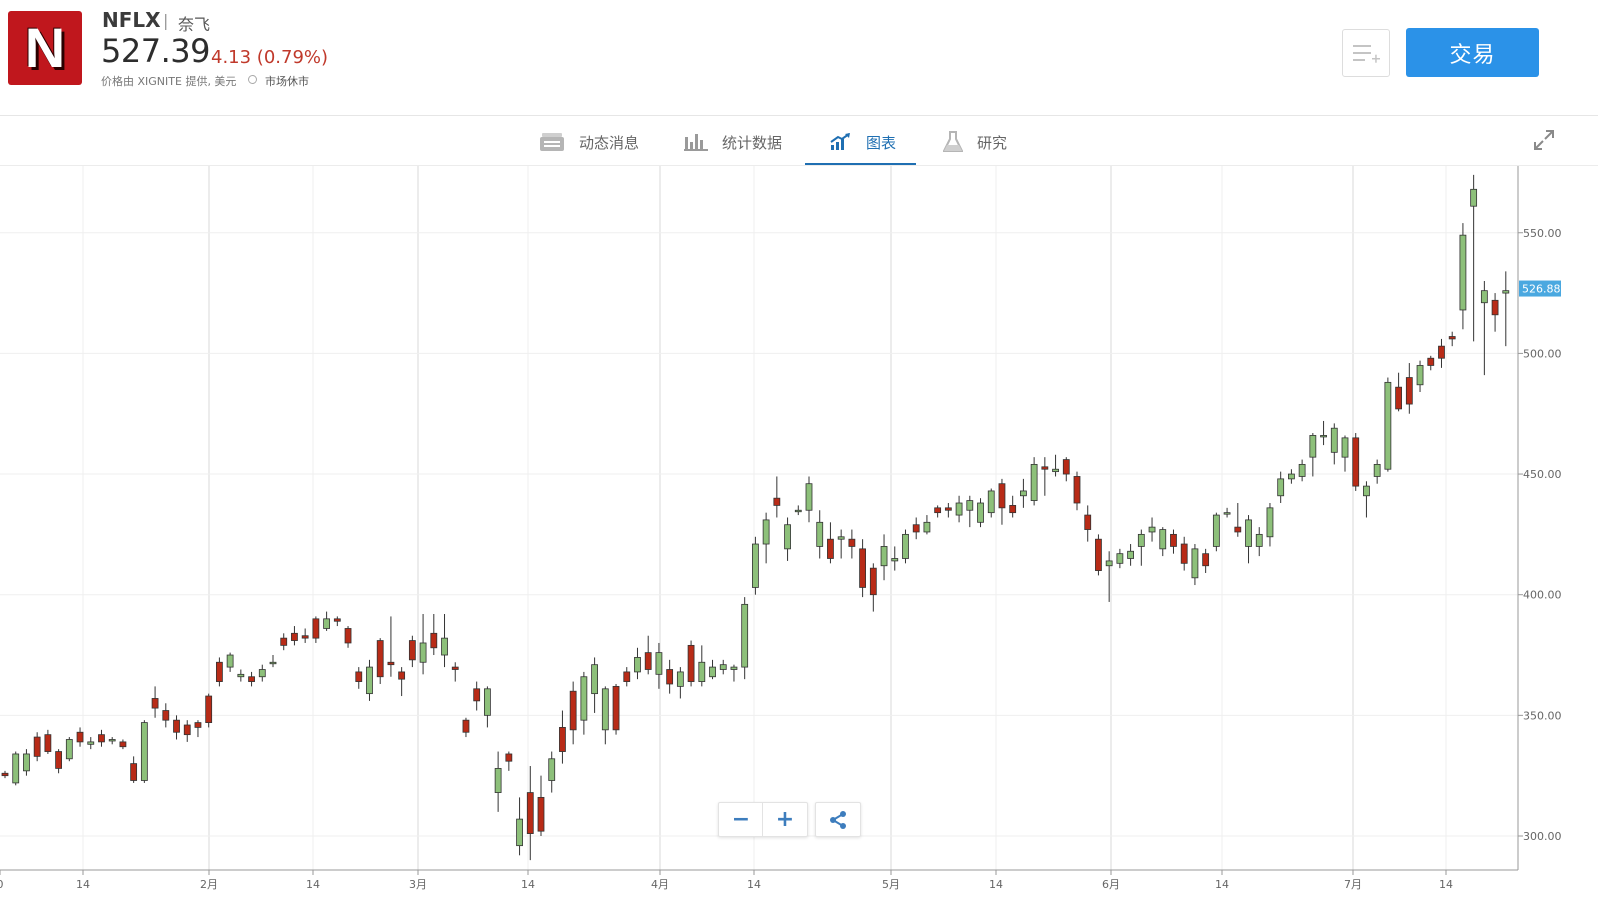 Image resolution: width=1598 pixels, height=920 pixels. Describe the element at coordinates (131, 20) in the screenshot. I see `stock-symbol: NFLX` at that location.